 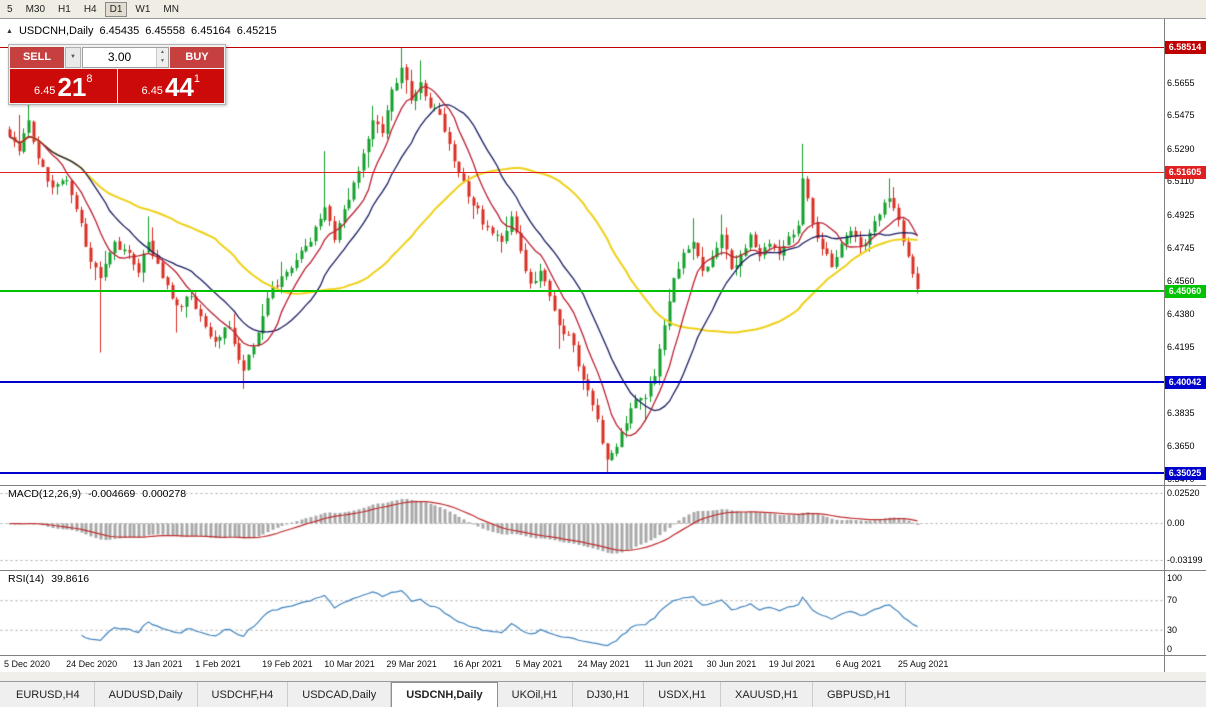 I want to click on time-axis-label: 6 Aug 2021, so click(x=858, y=664).